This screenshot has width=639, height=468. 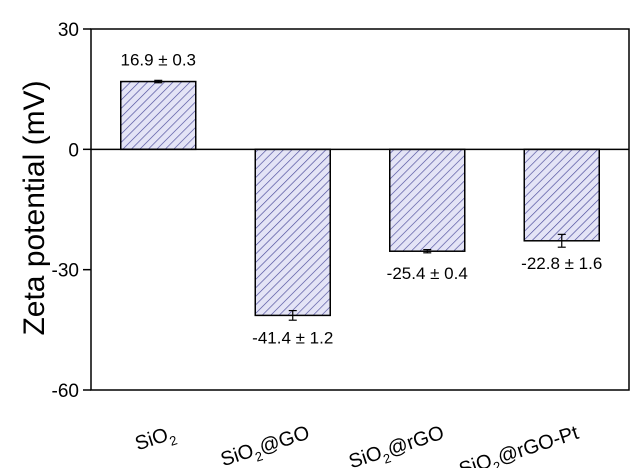 What do you see at coordinates (561, 263) in the screenshot?
I see `data-label: -22.8 ± 1.6` at bounding box center [561, 263].